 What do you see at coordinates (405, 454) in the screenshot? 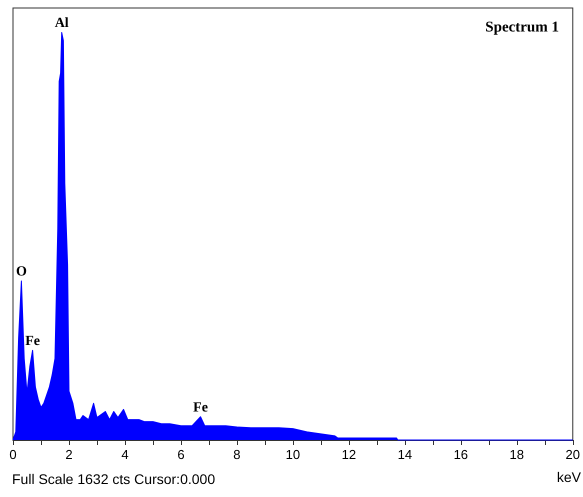
I see `x-tick-label: 14` at bounding box center [405, 454].